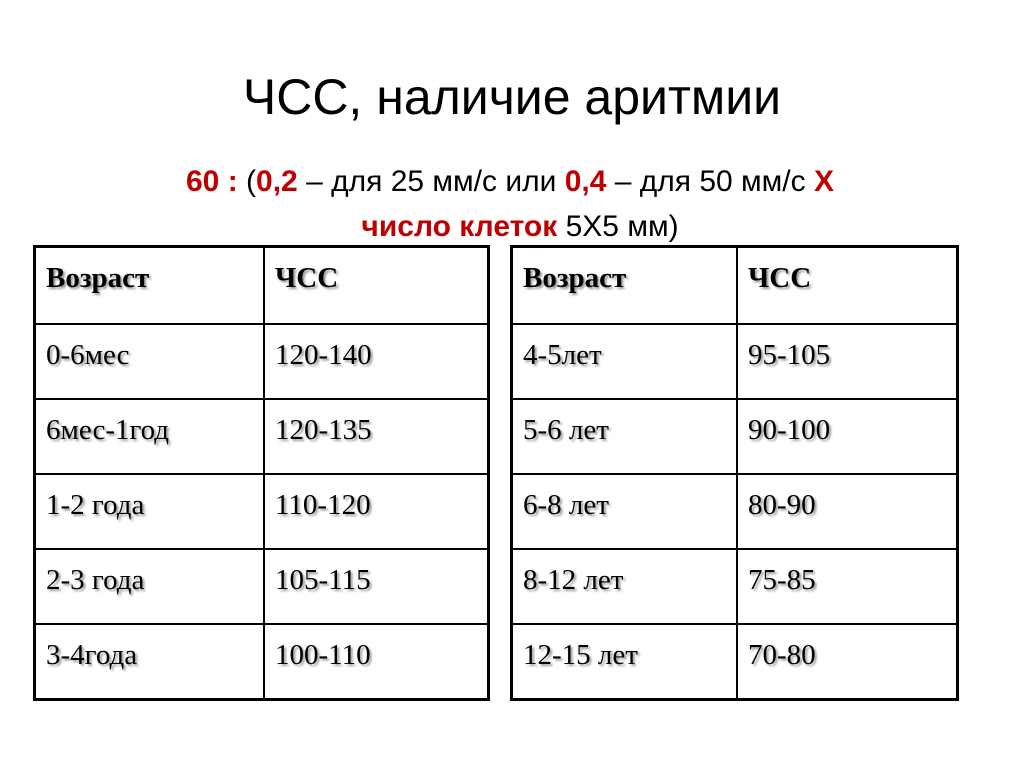 The height and width of the screenshot is (767, 1024). What do you see at coordinates (149, 586) in the screenshot?
I see `age-cell: 2-3 года` at bounding box center [149, 586].